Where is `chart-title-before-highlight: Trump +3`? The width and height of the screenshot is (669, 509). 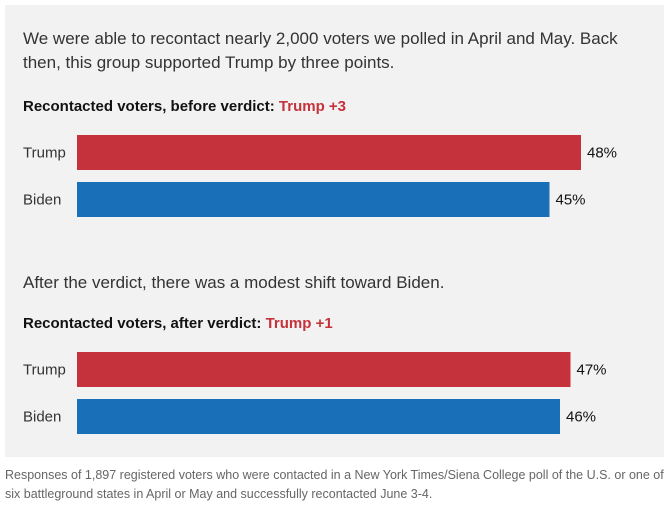 chart-title-before-highlight: Trump +3 is located at coordinates (312, 106).